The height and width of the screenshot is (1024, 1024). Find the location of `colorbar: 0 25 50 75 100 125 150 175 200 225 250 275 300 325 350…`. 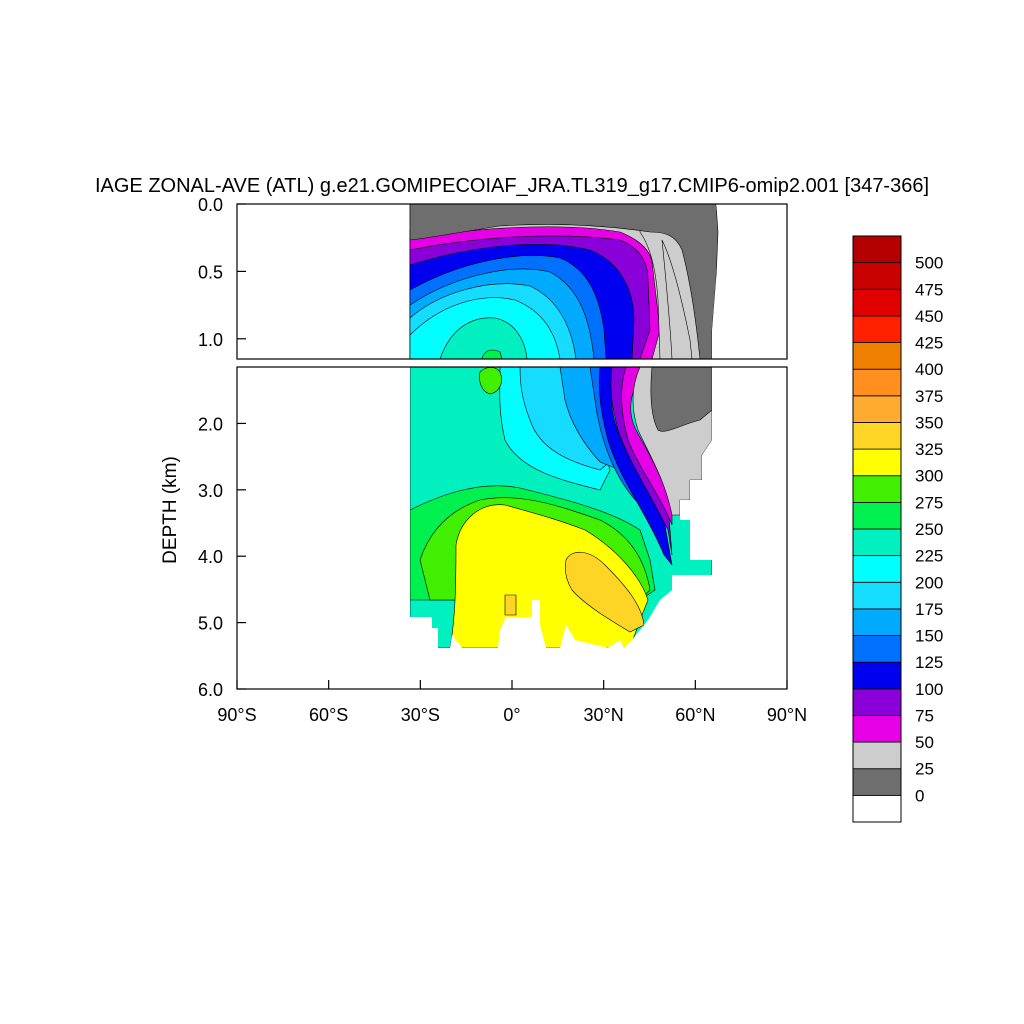

colorbar: 0 25 50 75 100 125 150 175 200 225 250 275 300 325 350… is located at coordinates (897, 529).